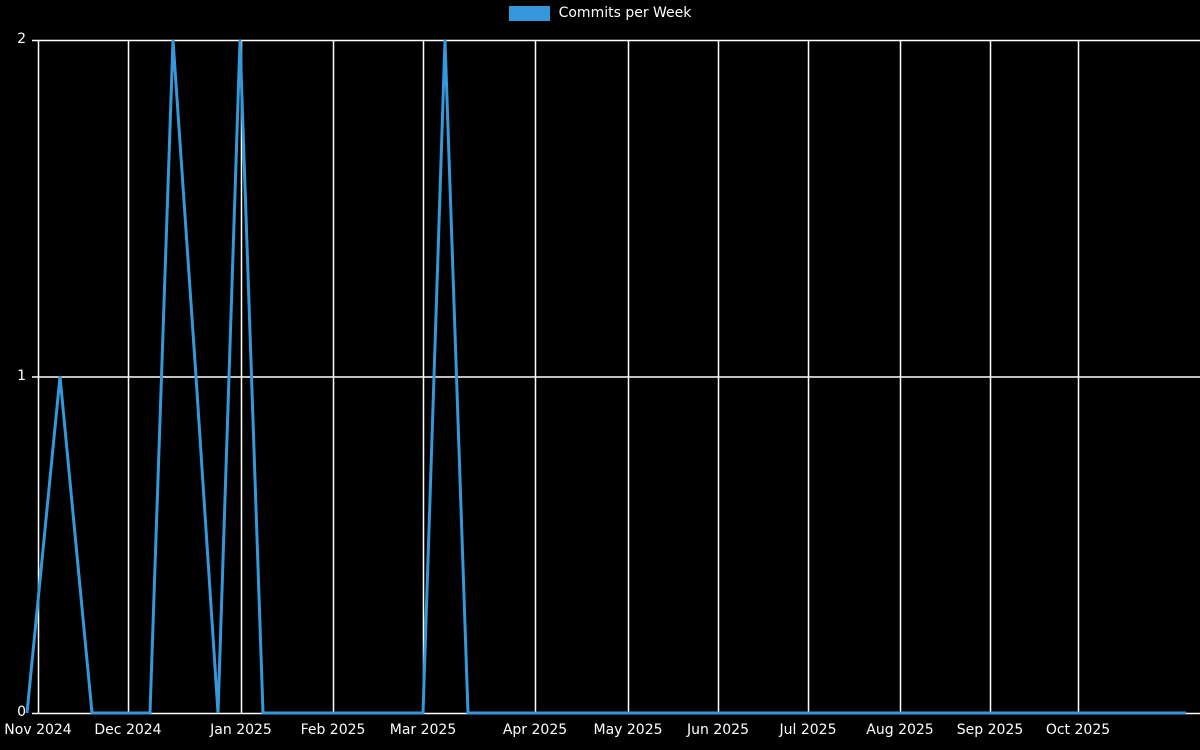  I want to click on x-tick-label-8: Jul 2025, so click(808, 730).